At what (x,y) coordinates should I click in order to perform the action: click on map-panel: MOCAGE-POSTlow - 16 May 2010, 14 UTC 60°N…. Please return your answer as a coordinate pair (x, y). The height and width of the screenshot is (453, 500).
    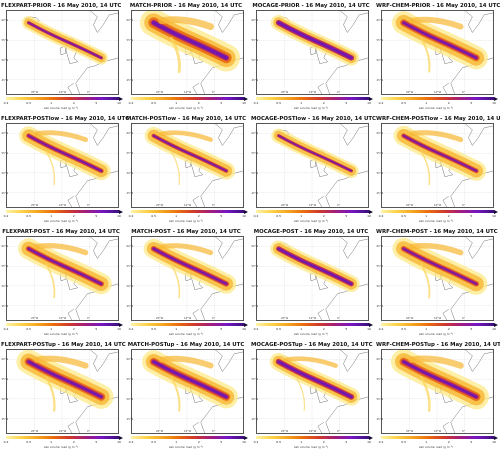
    Looking at the image, I should click on (313, 169).